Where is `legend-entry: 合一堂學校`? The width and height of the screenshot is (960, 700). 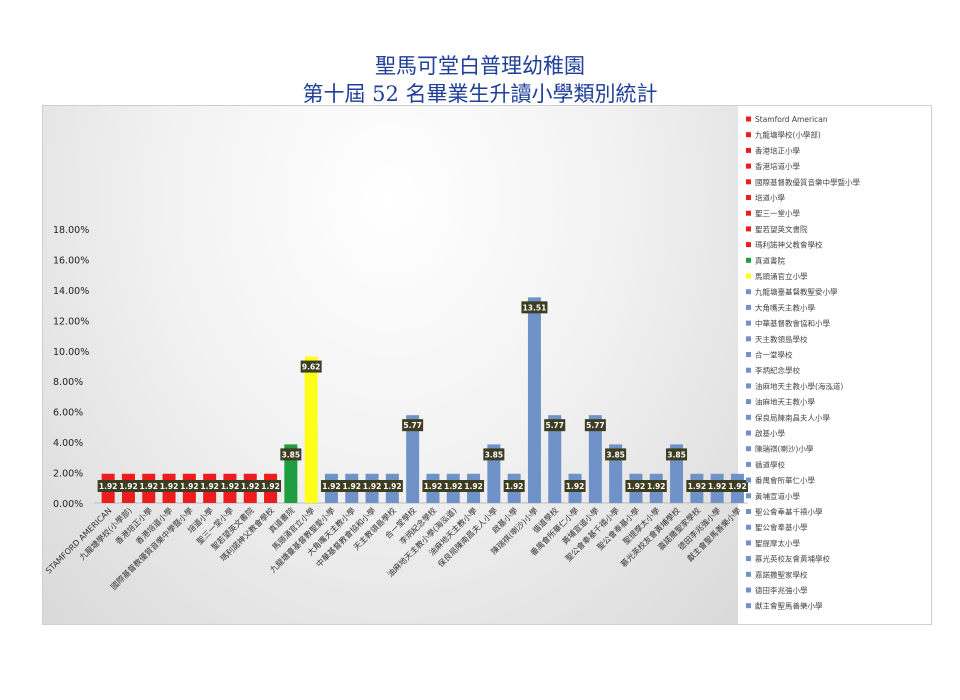
legend-entry: 合一堂學校 is located at coordinates (774, 355).